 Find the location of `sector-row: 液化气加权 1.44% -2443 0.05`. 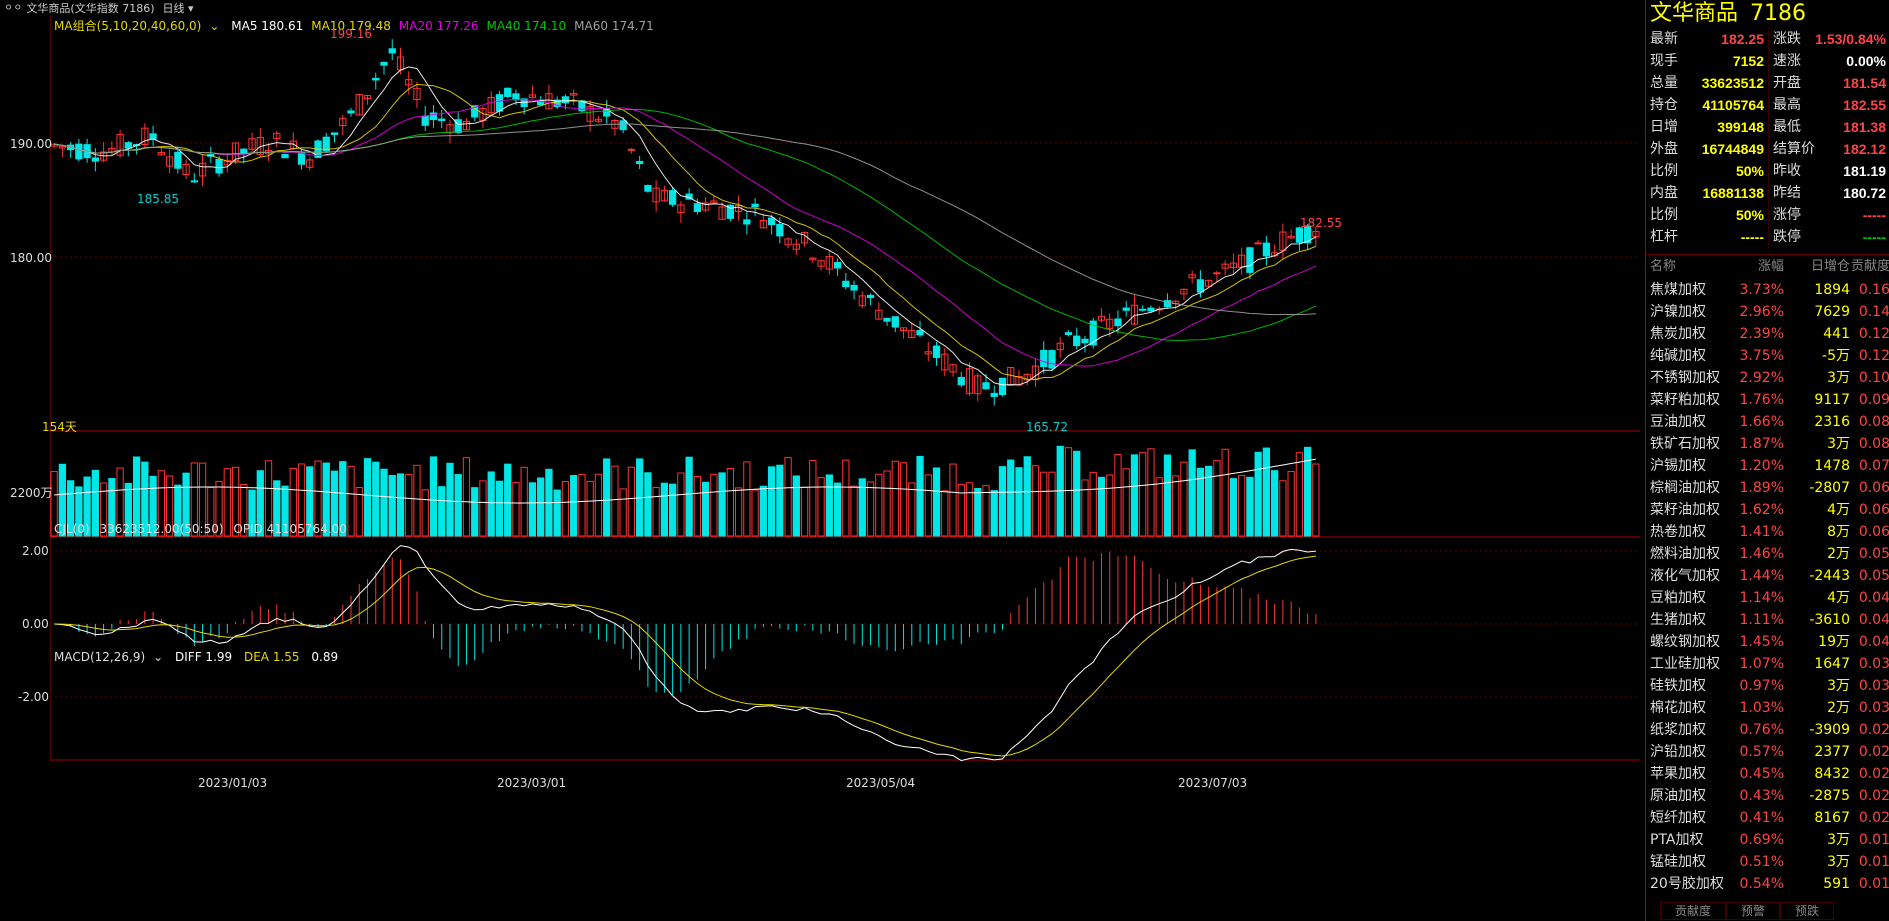

sector-row: 液化气加权 1.44% -2443 0.05 is located at coordinates (1767, 576).